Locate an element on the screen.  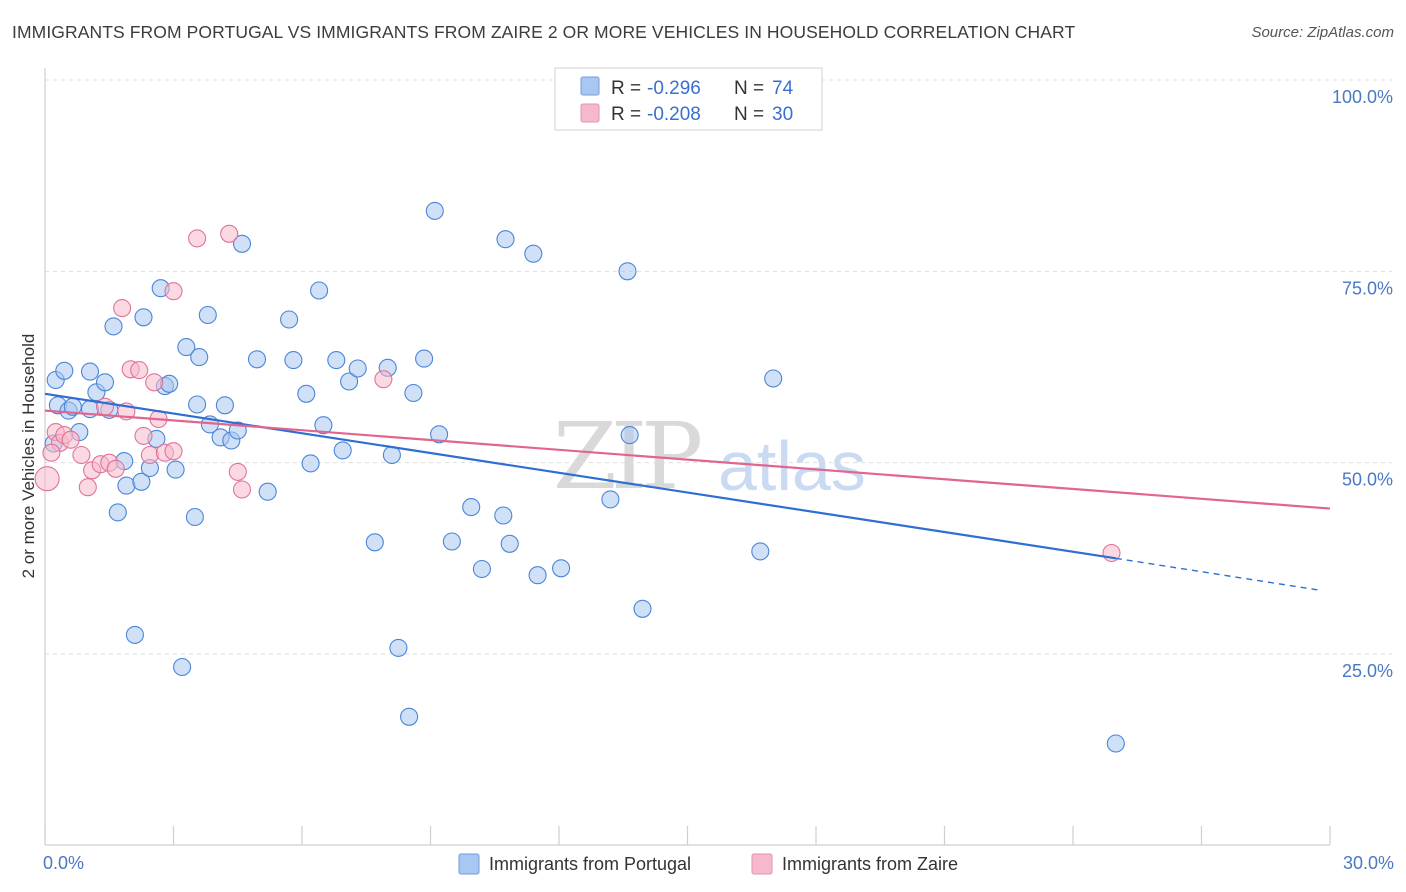
legend-swatch-portugal is located at coordinates (590, 86).